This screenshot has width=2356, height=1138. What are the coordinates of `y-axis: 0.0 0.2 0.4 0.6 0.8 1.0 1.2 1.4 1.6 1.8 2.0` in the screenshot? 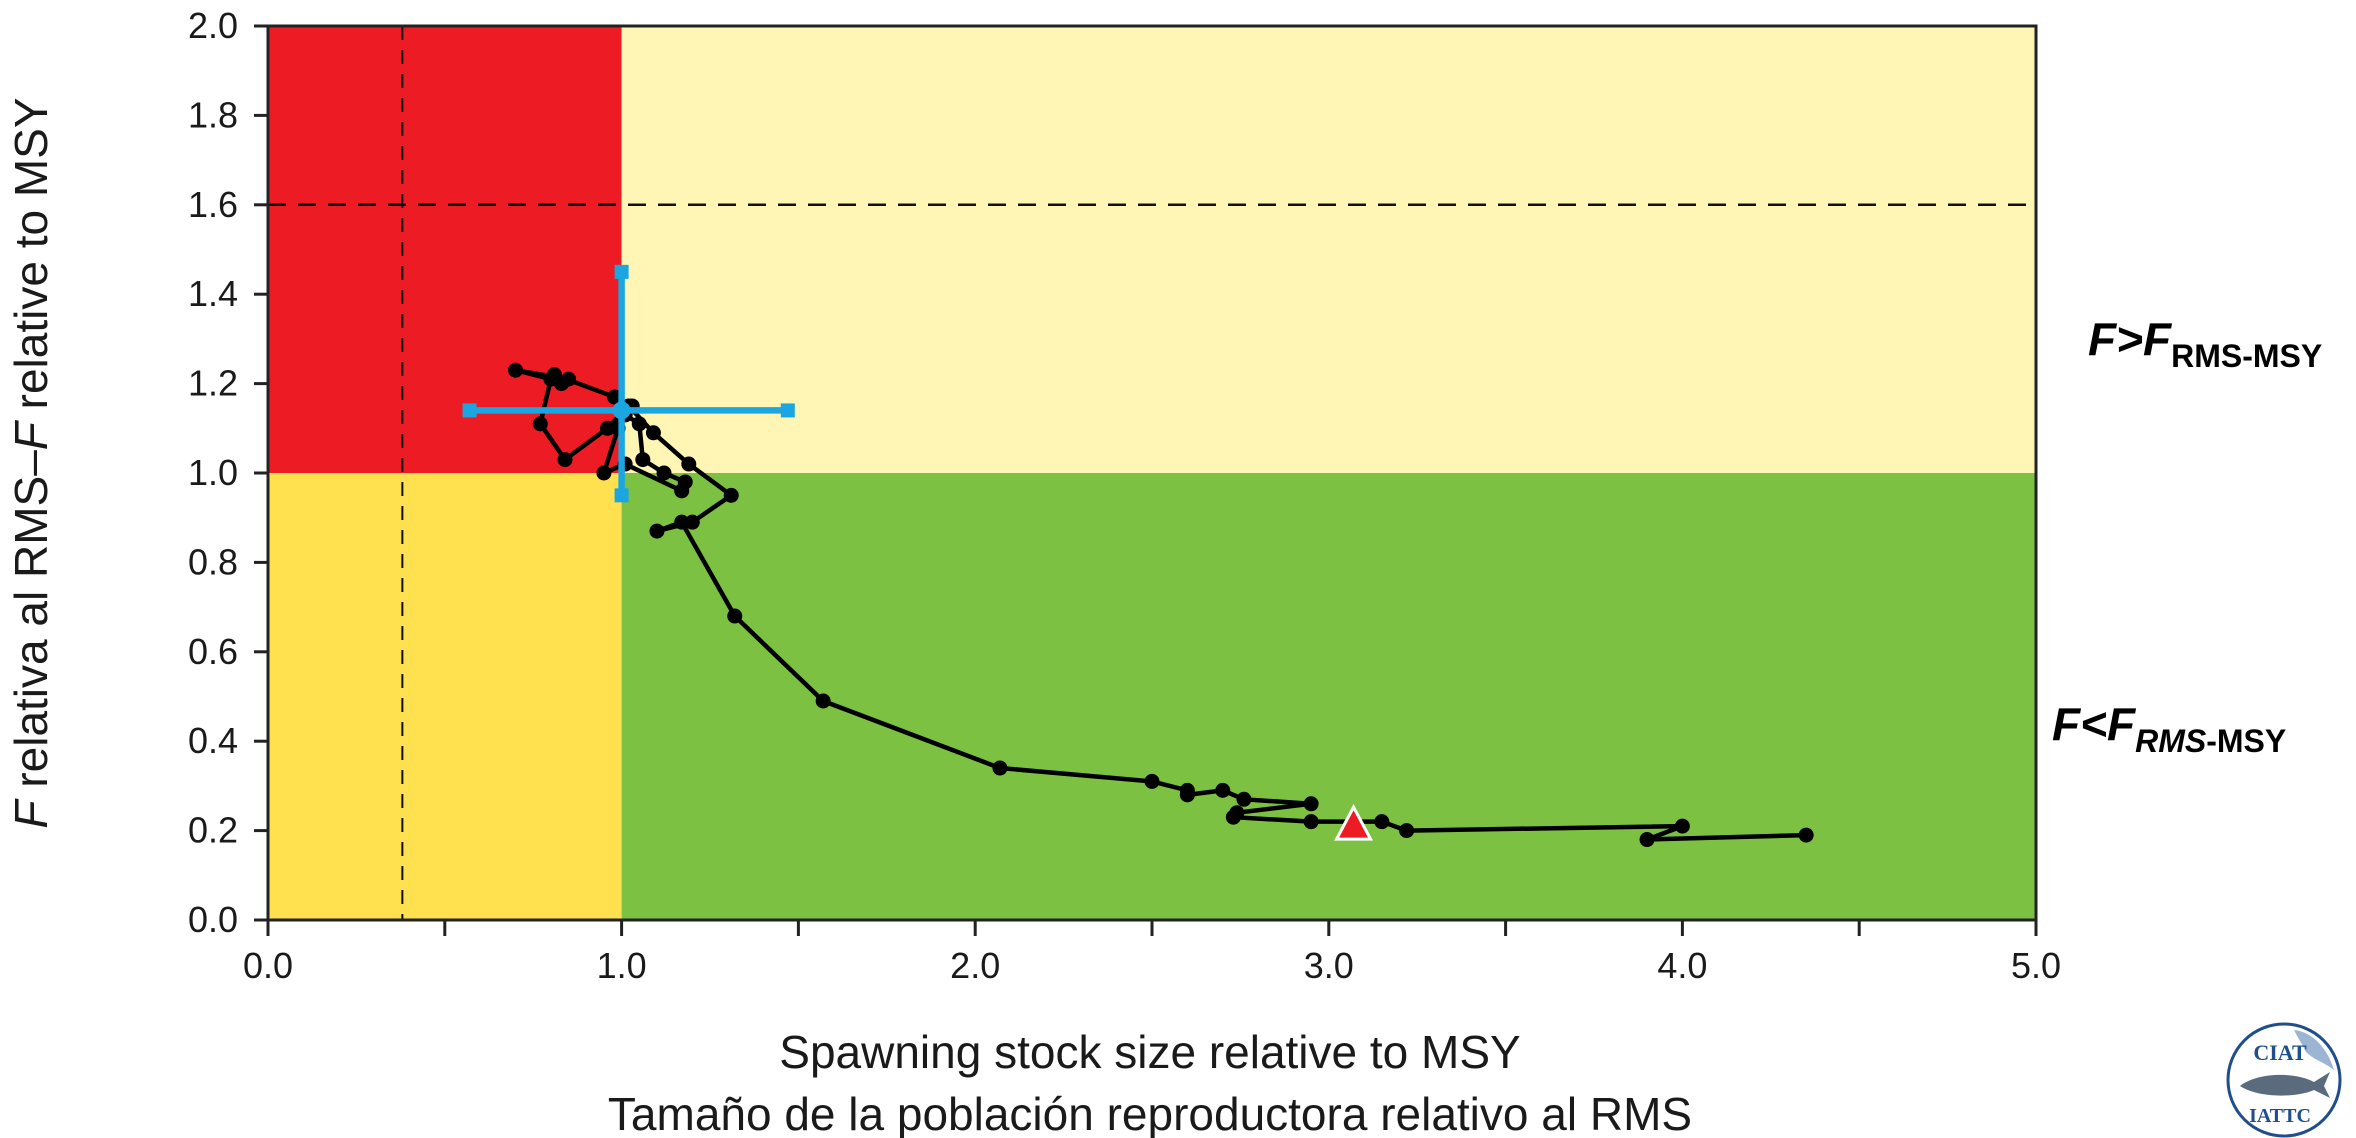 It's located at (228, 472).